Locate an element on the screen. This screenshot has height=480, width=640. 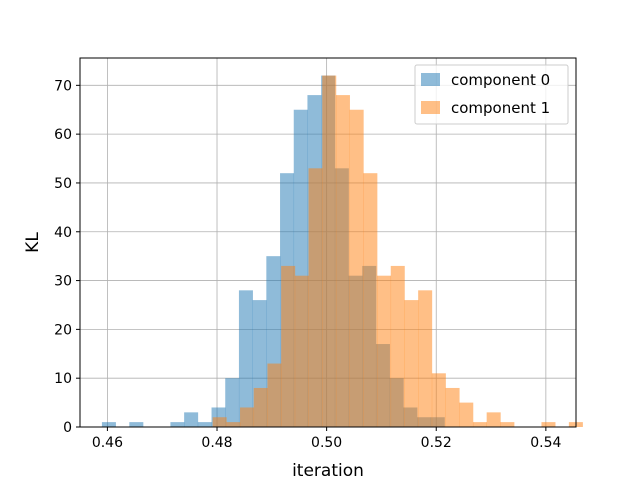
x-tick-label: 0.48 is located at coordinates (216, 443).